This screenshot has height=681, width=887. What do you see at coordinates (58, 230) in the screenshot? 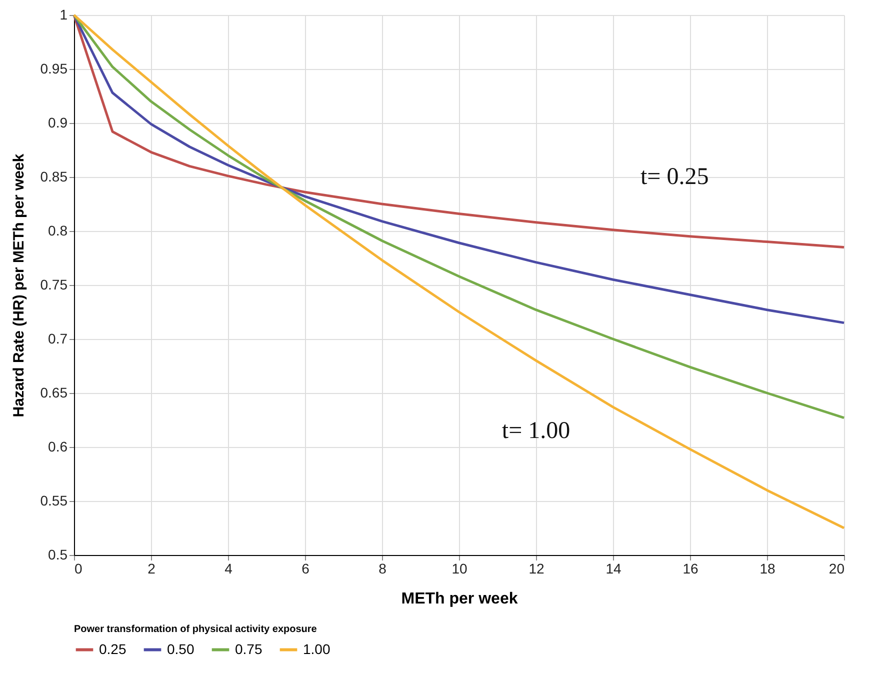
I see `y-tick-label: 0.8` at bounding box center [58, 230].